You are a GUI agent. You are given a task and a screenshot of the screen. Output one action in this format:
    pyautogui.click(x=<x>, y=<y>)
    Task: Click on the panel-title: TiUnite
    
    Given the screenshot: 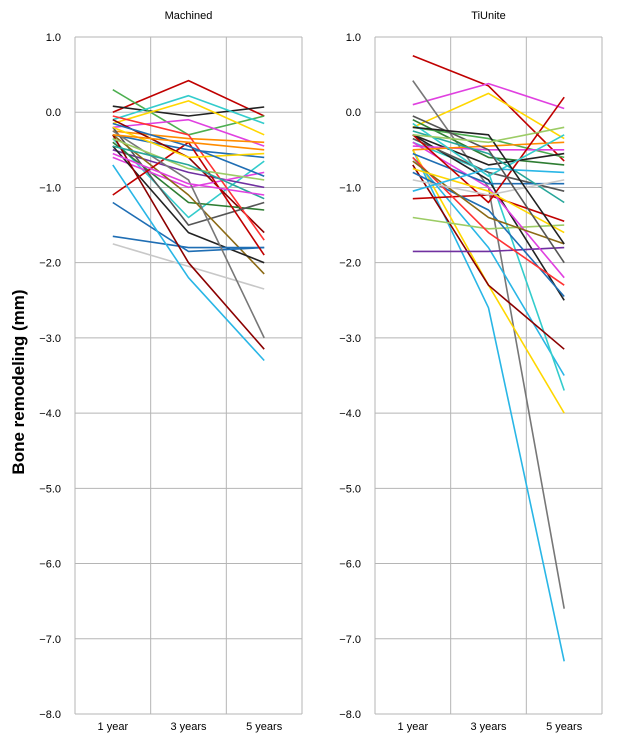 What is the action you would take?
    pyautogui.click(x=488, y=16)
    